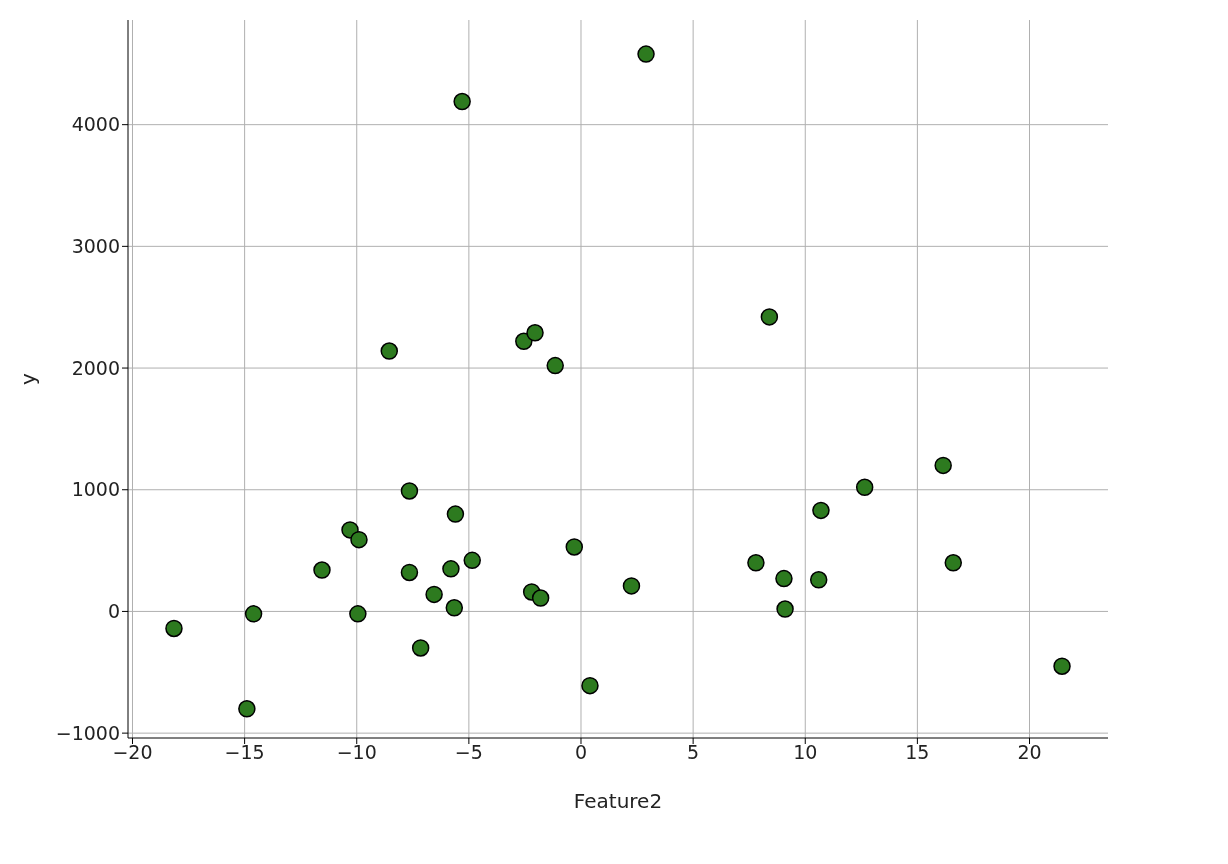 The image size is (1228, 864). Describe the element at coordinates (618, 801) in the screenshot. I see `x-axis-title: Feature2` at that location.